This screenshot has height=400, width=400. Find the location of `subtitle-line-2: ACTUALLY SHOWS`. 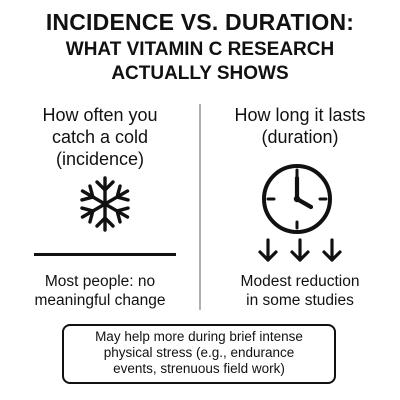

subtitle-line-2: ACTUALLY SHOWS is located at coordinates (200, 73).